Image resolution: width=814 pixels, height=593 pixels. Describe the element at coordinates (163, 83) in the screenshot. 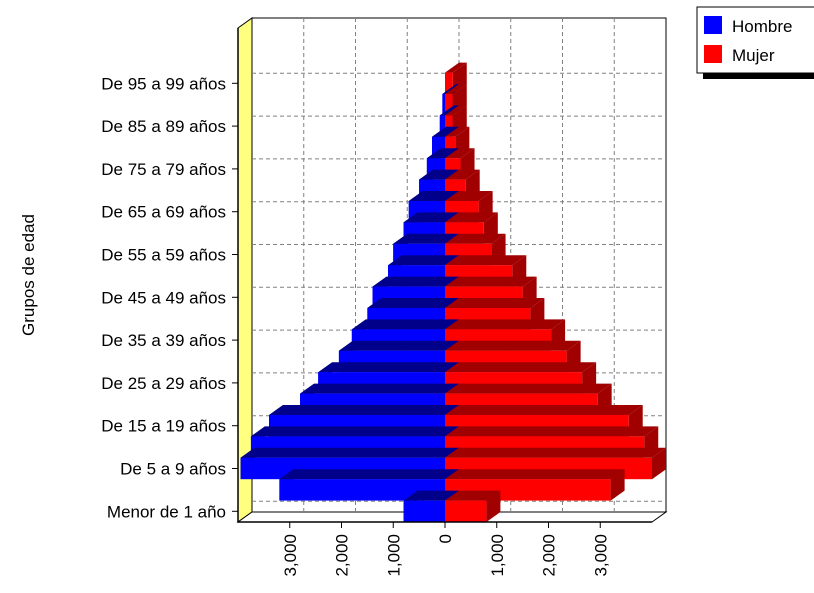

I see `y-tick-label: De 95 a 99 años` at that location.